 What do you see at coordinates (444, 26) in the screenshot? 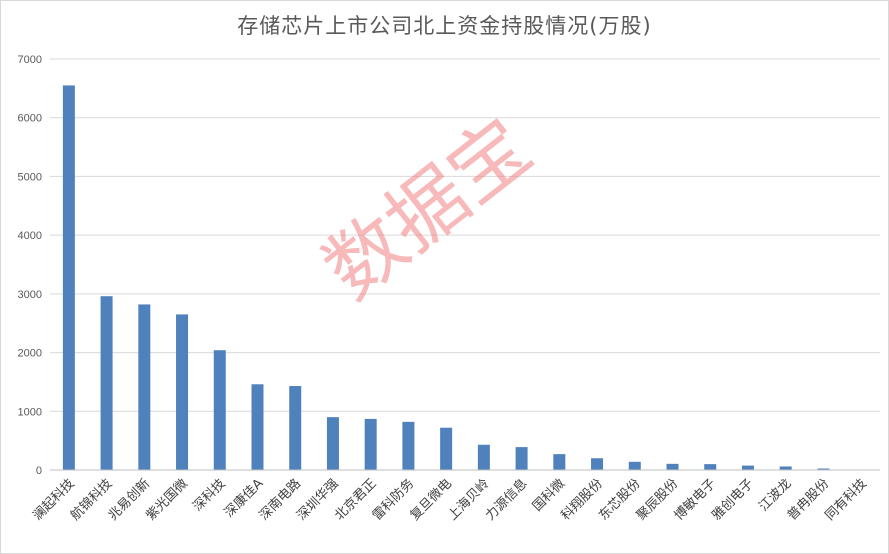
I see `chart-title: 存储芯片上市公司北上资金持股情况(万股)` at bounding box center [444, 26].